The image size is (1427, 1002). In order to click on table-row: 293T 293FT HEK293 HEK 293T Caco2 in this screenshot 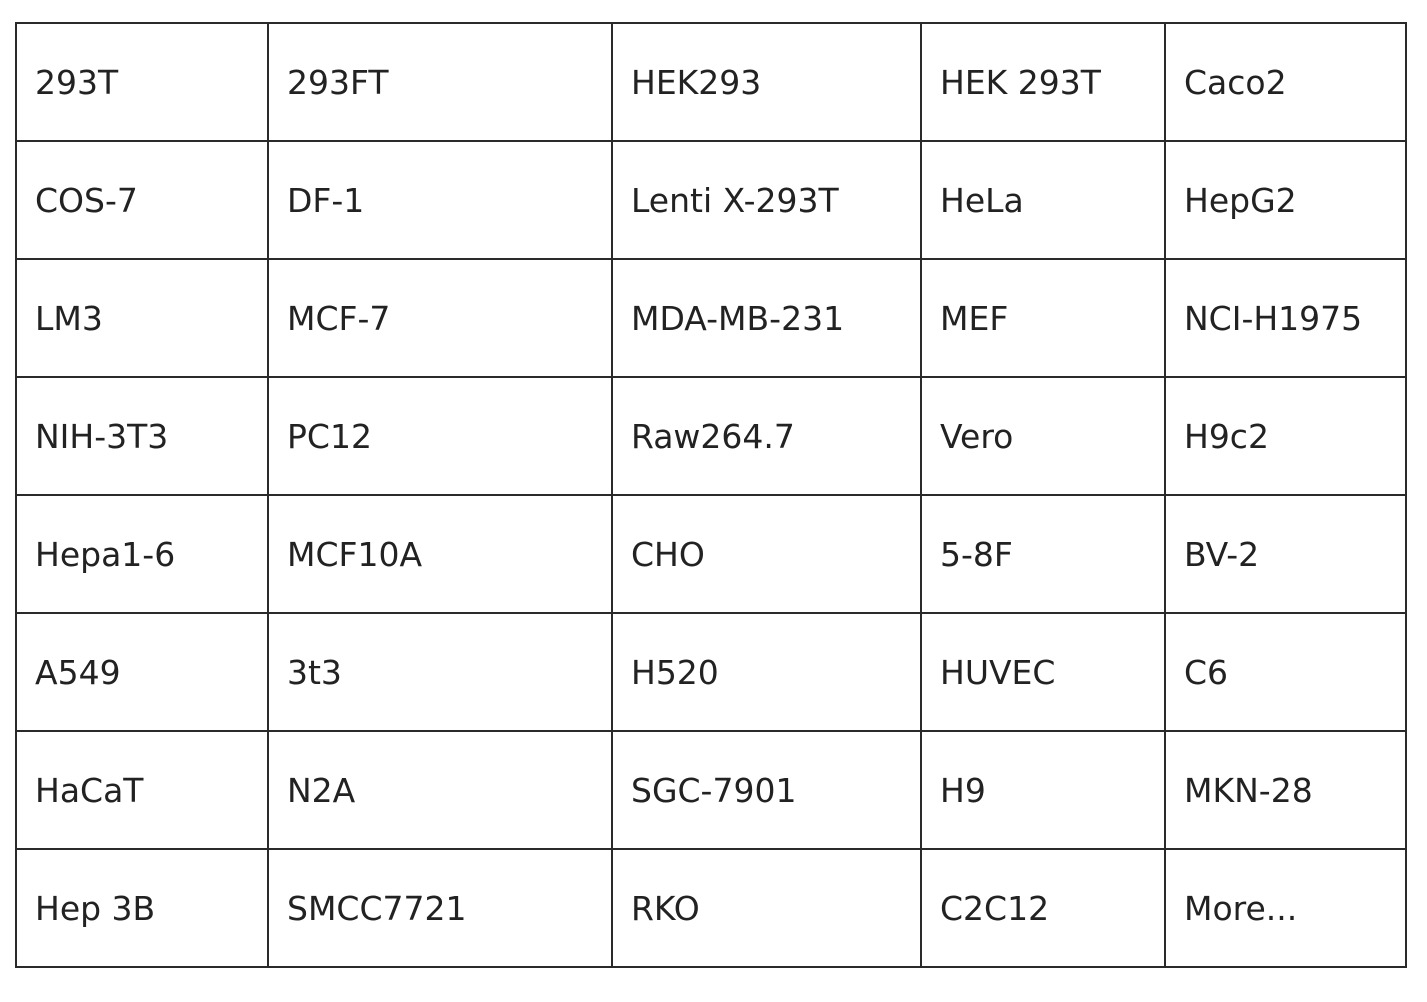, I will do `click(711, 82)`.